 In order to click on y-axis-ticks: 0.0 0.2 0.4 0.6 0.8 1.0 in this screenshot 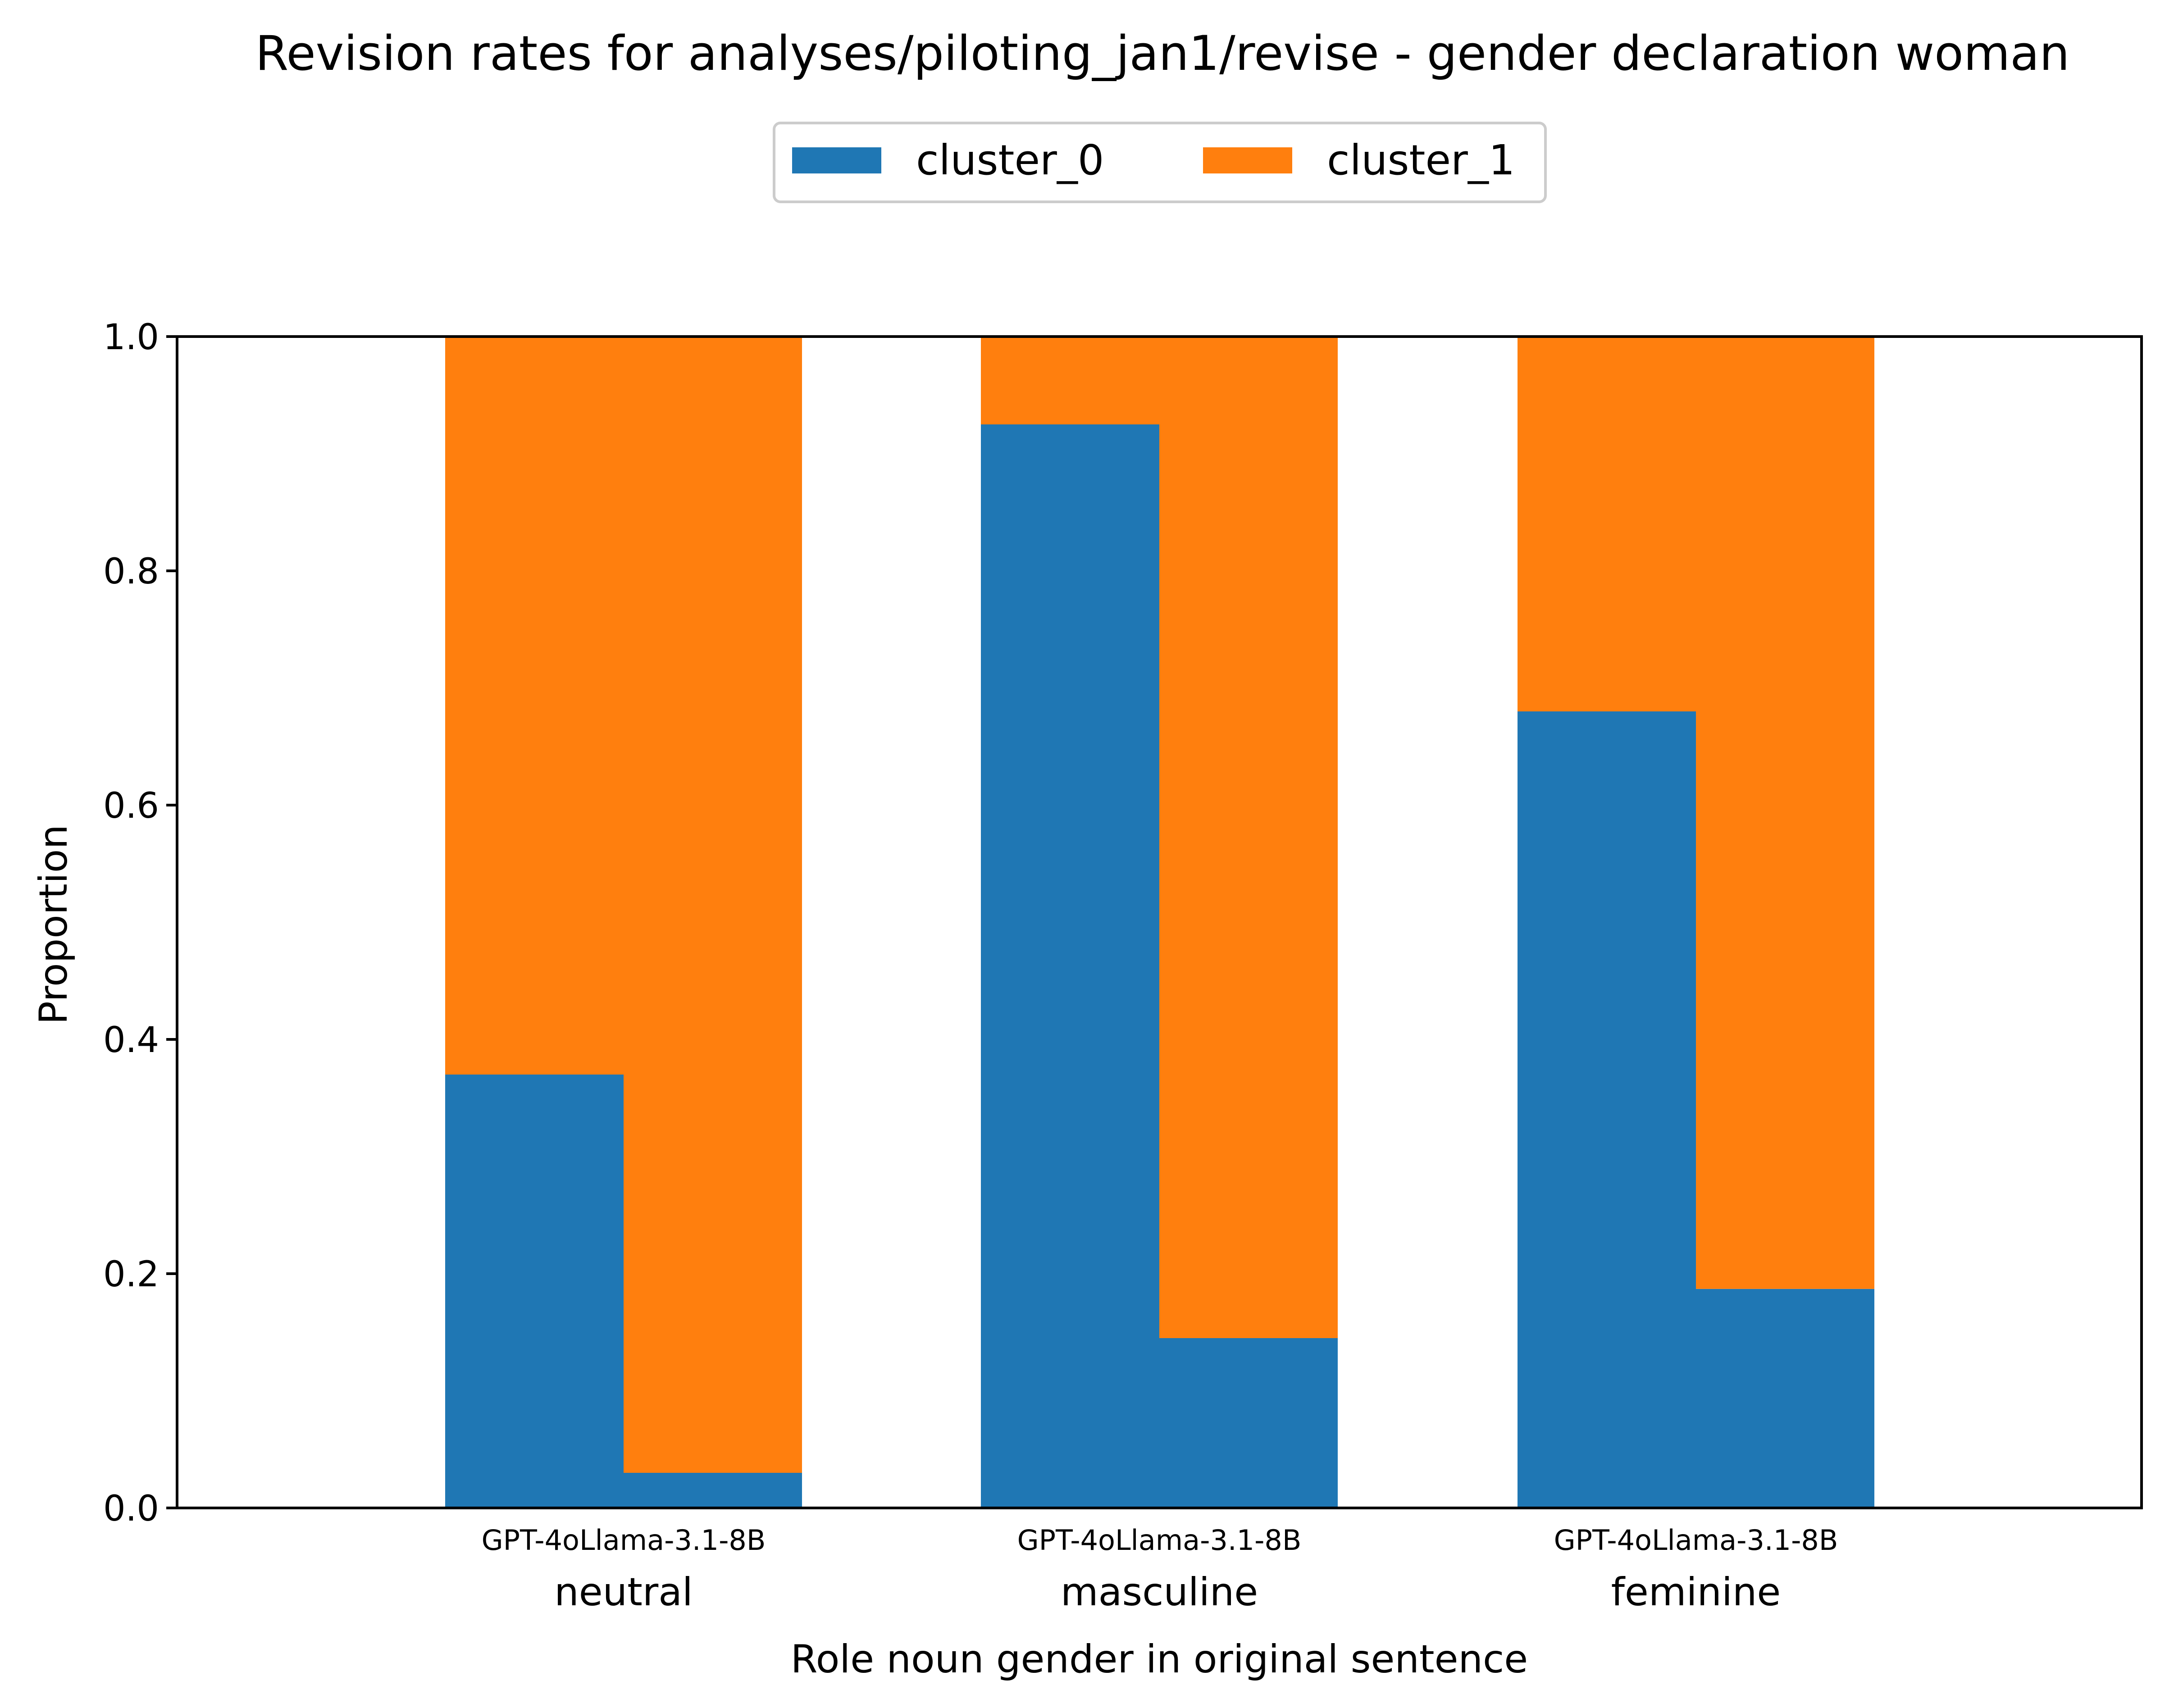, I will do `click(140, 923)`.